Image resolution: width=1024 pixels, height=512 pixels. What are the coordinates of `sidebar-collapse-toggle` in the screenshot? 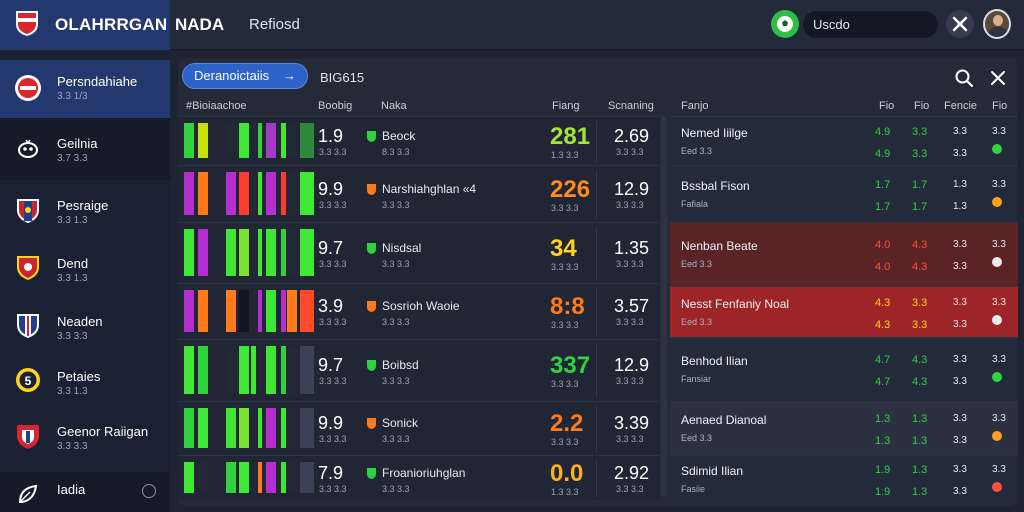 It's located at (149, 491).